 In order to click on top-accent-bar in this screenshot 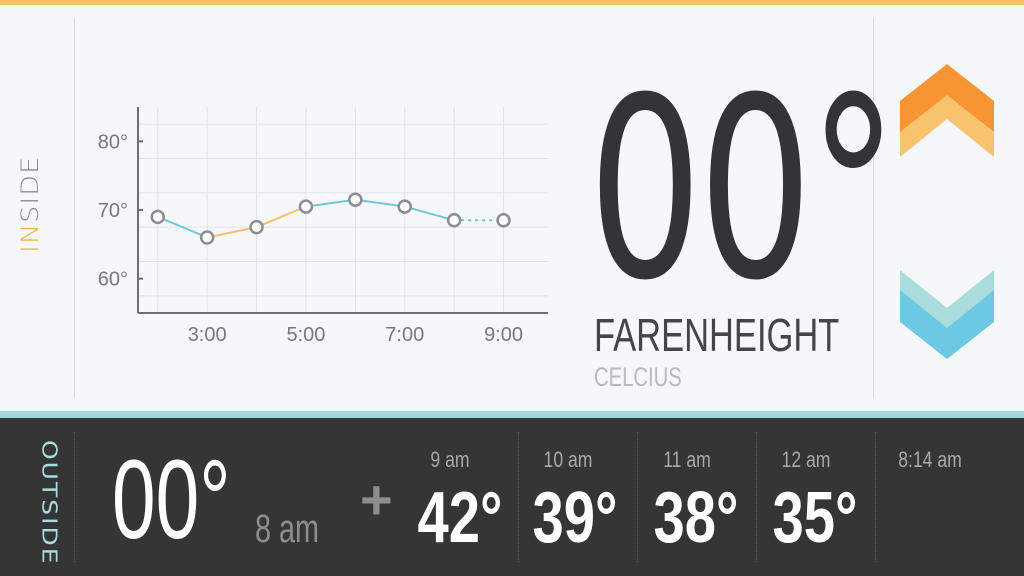, I will do `click(512, 2)`.